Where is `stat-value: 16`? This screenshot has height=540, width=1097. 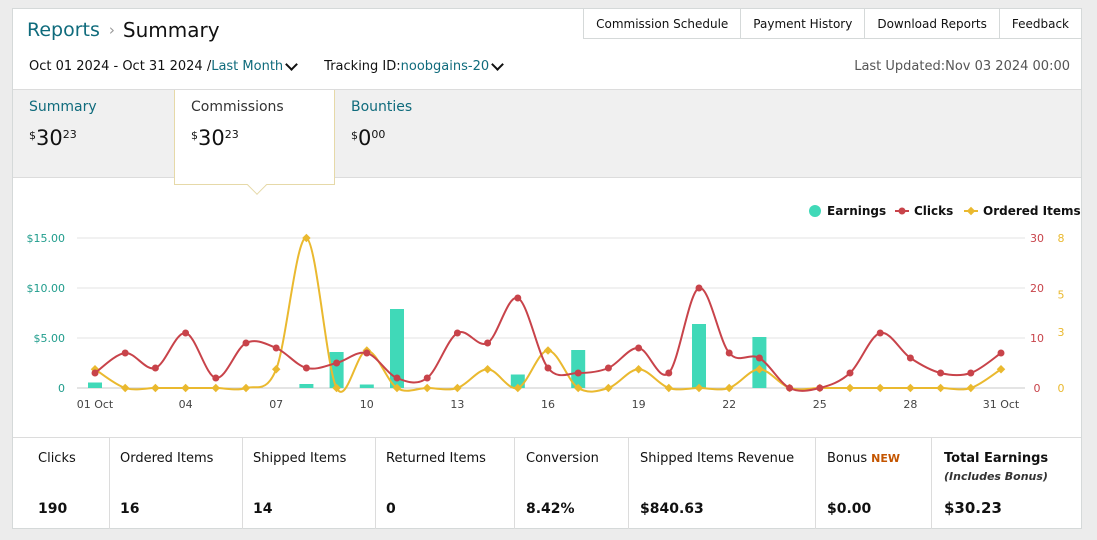
stat-value: 16 is located at coordinates (130, 509).